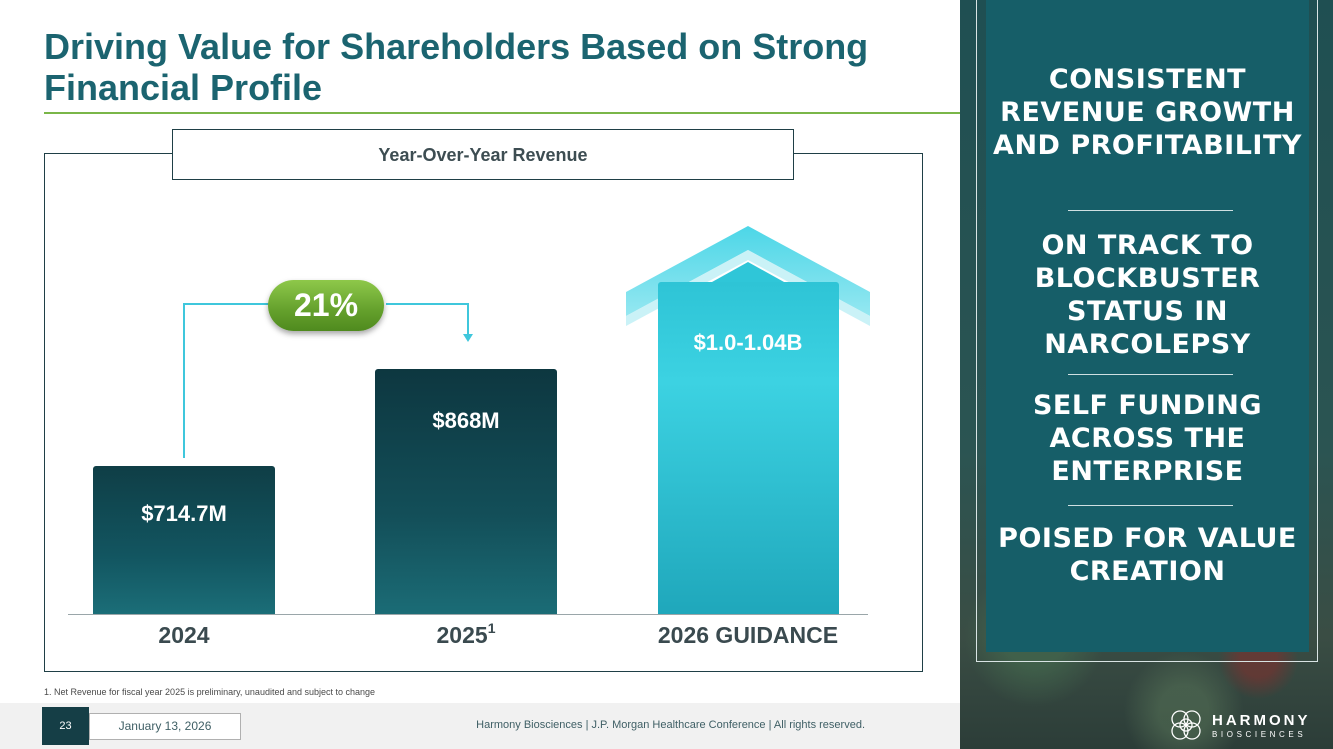  What do you see at coordinates (1147, 438) in the screenshot?
I see `highlight-item: SELF FUNDING ACROSS THE ENTERPRISE` at bounding box center [1147, 438].